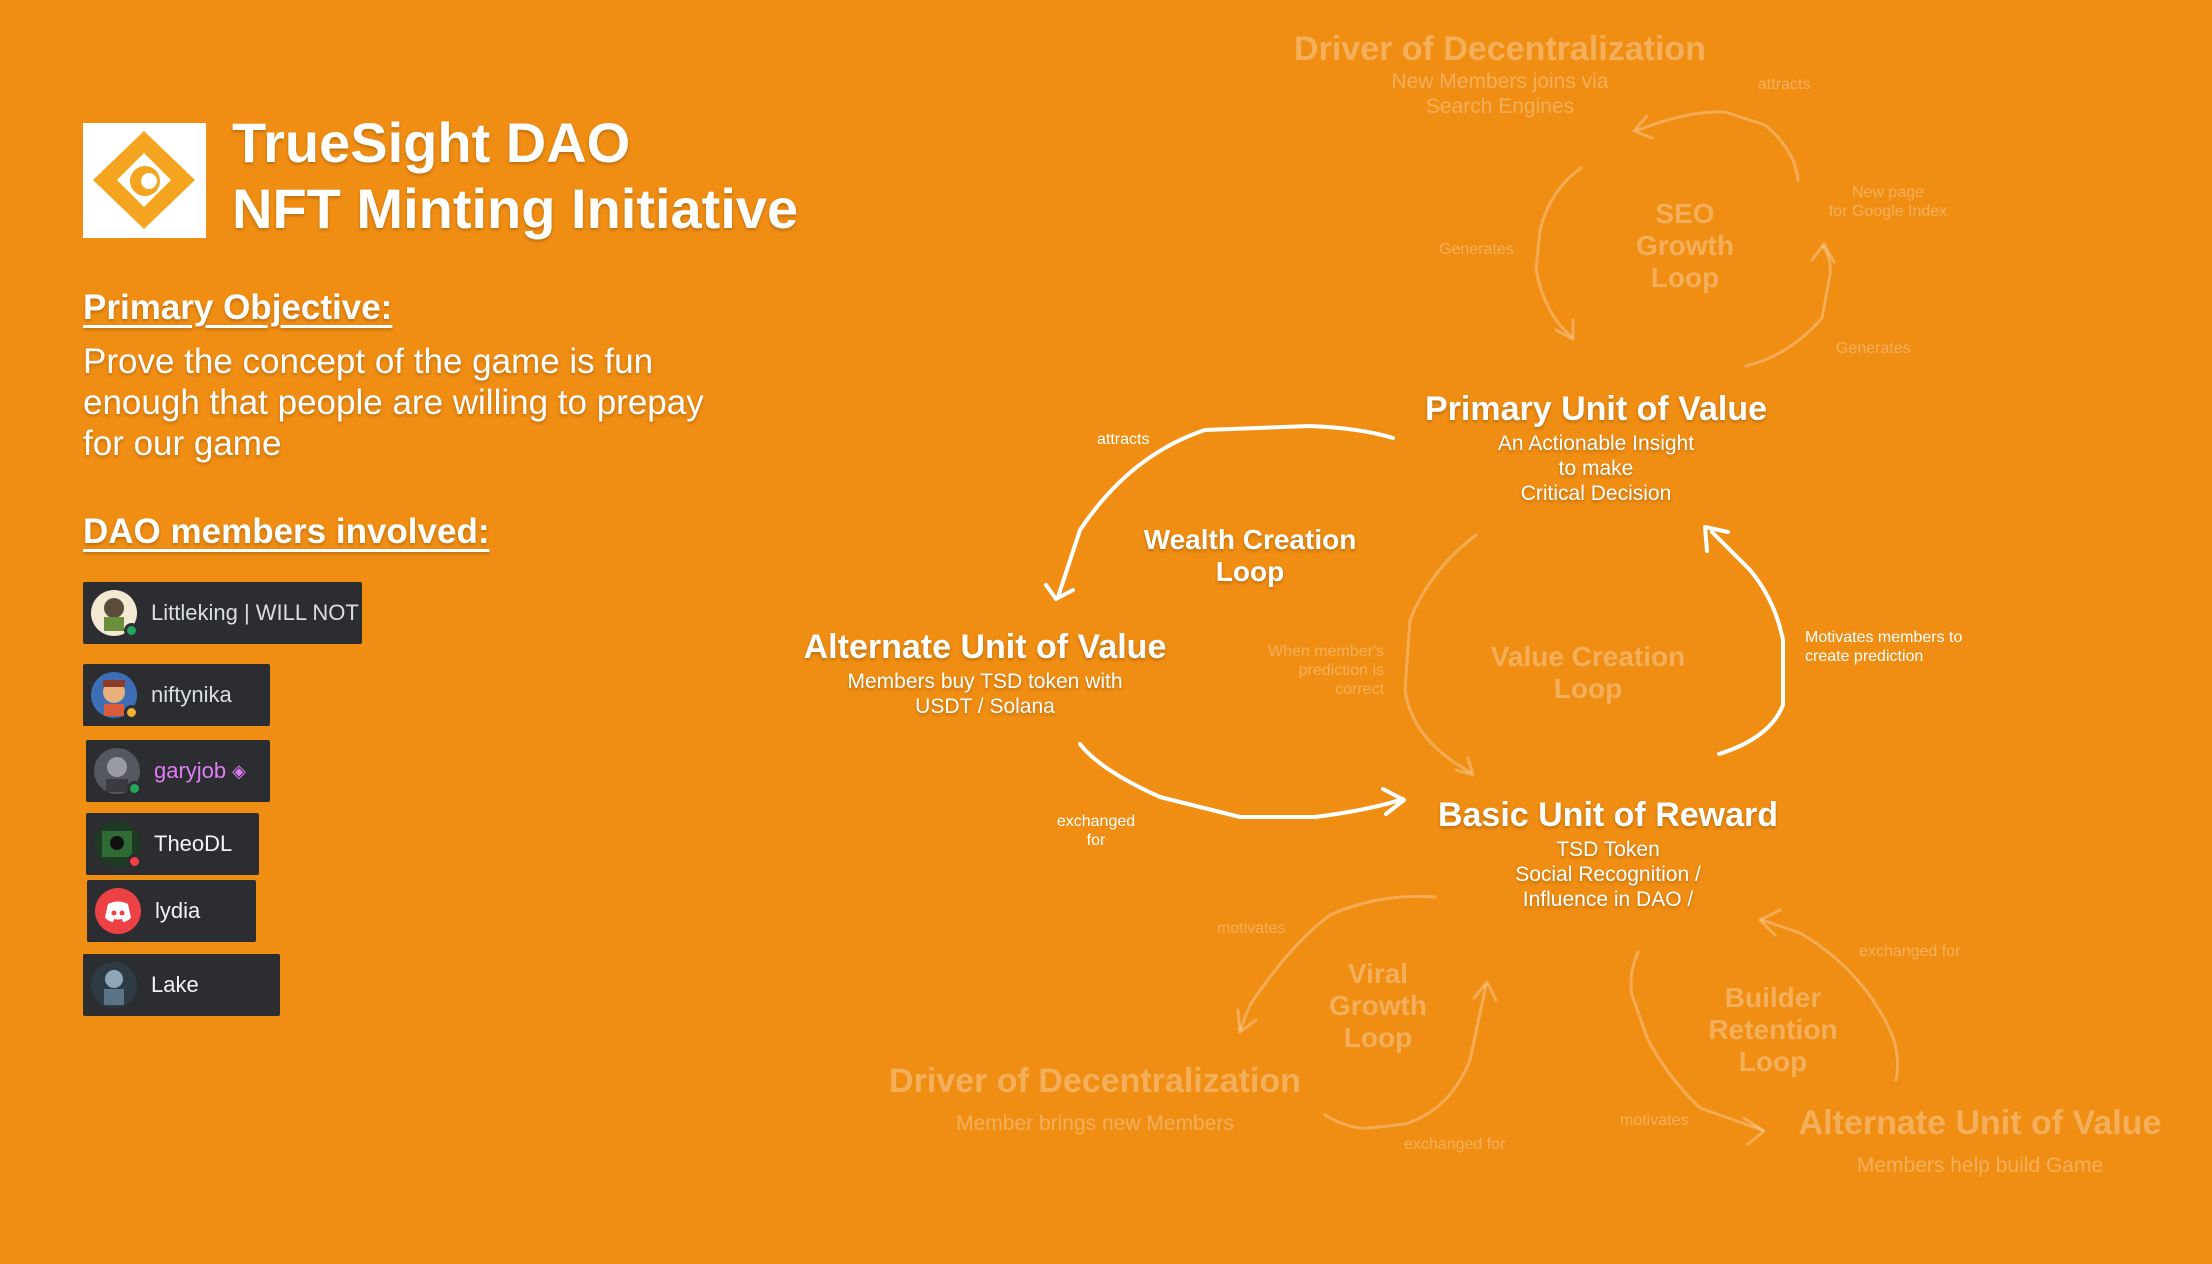 The image size is (2212, 1264). Describe the element at coordinates (985, 647) in the screenshot. I see `alternate-unit-title: Alternate Unit of Value` at that location.